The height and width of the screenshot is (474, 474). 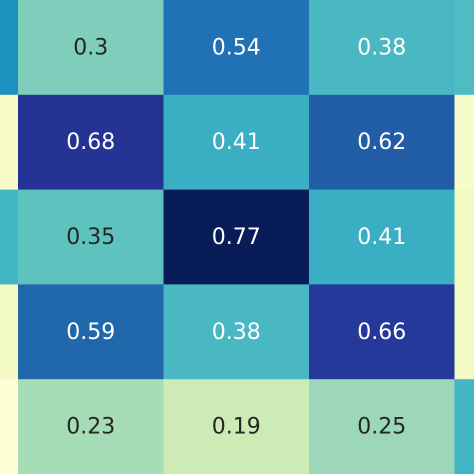 I want to click on cell-label: 0.77, so click(x=236, y=237).